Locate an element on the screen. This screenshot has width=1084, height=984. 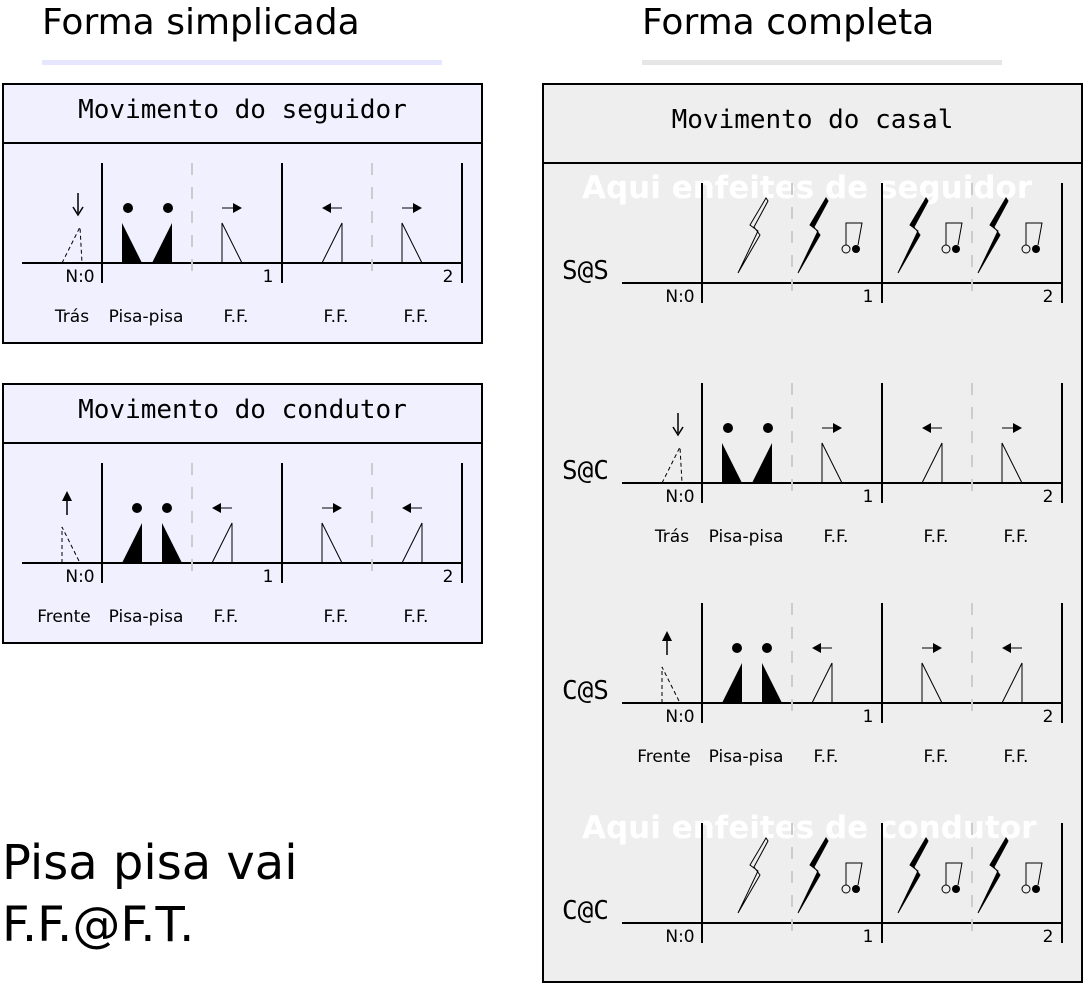
row-s-at-c-axis-label-2: 2 is located at coordinates (1048, 497).